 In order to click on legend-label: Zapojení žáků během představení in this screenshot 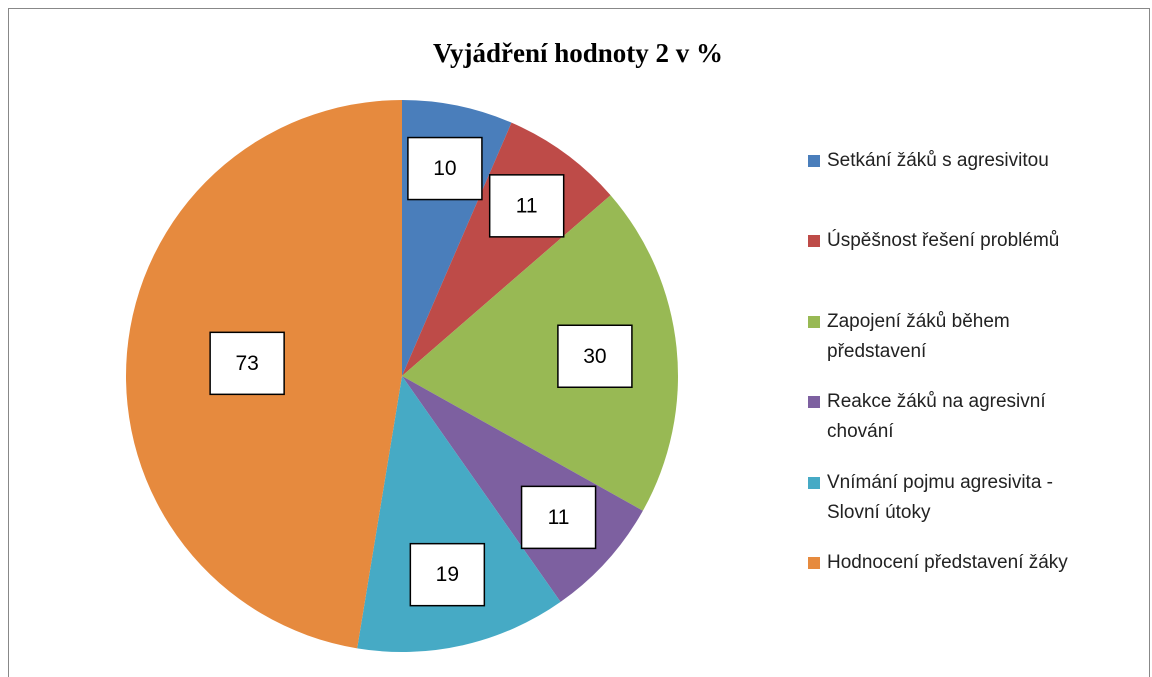, I will do `click(918, 336)`.